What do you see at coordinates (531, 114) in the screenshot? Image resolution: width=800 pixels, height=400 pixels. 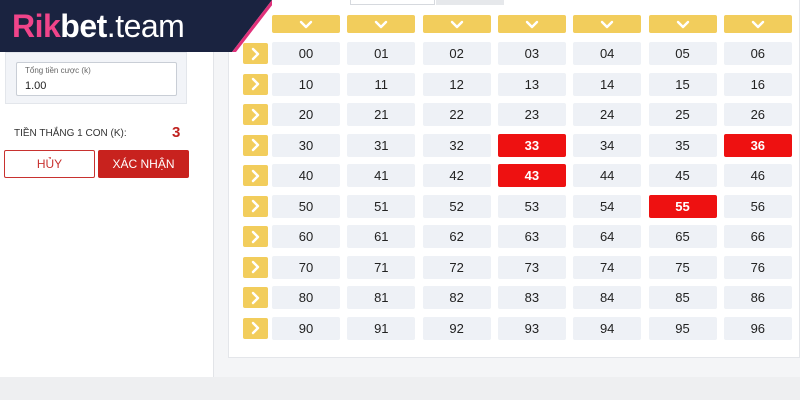 I see `number-cell: 23` at bounding box center [531, 114].